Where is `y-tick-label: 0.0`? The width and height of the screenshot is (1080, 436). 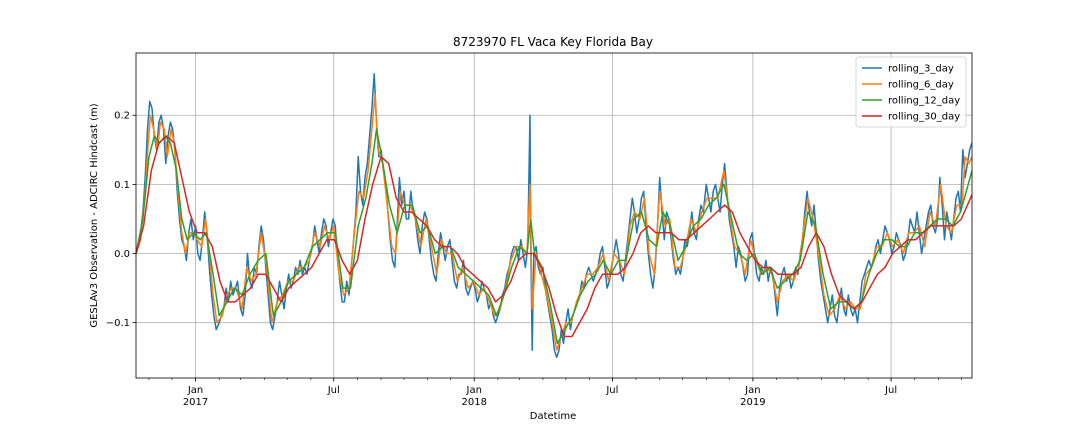
y-tick-label: 0.0 is located at coordinates (122, 254).